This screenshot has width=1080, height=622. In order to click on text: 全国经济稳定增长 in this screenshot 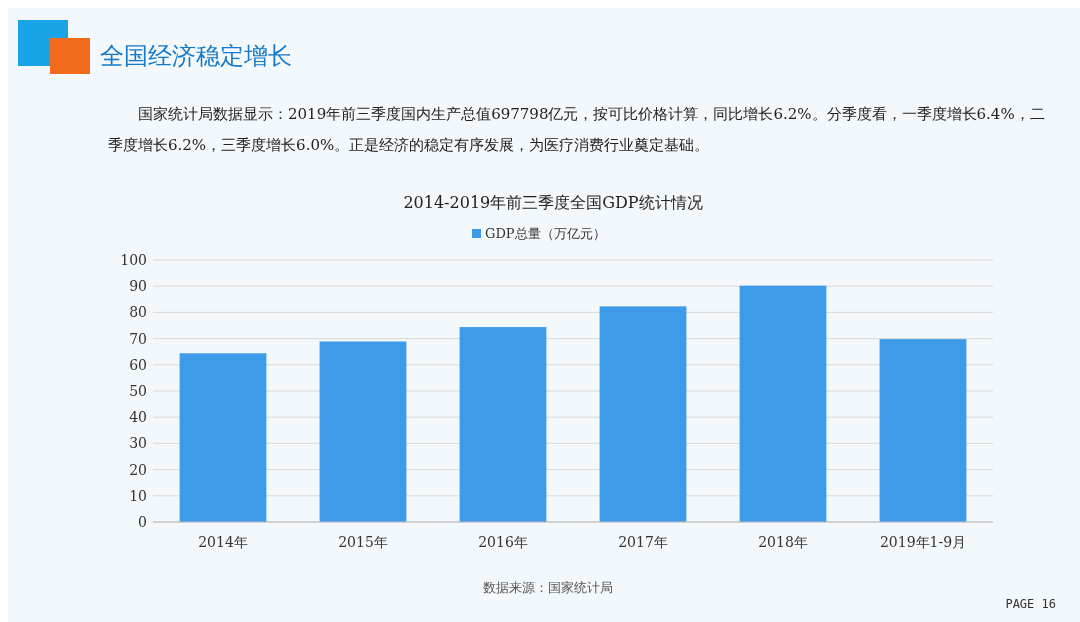, I will do `click(196, 56)`.